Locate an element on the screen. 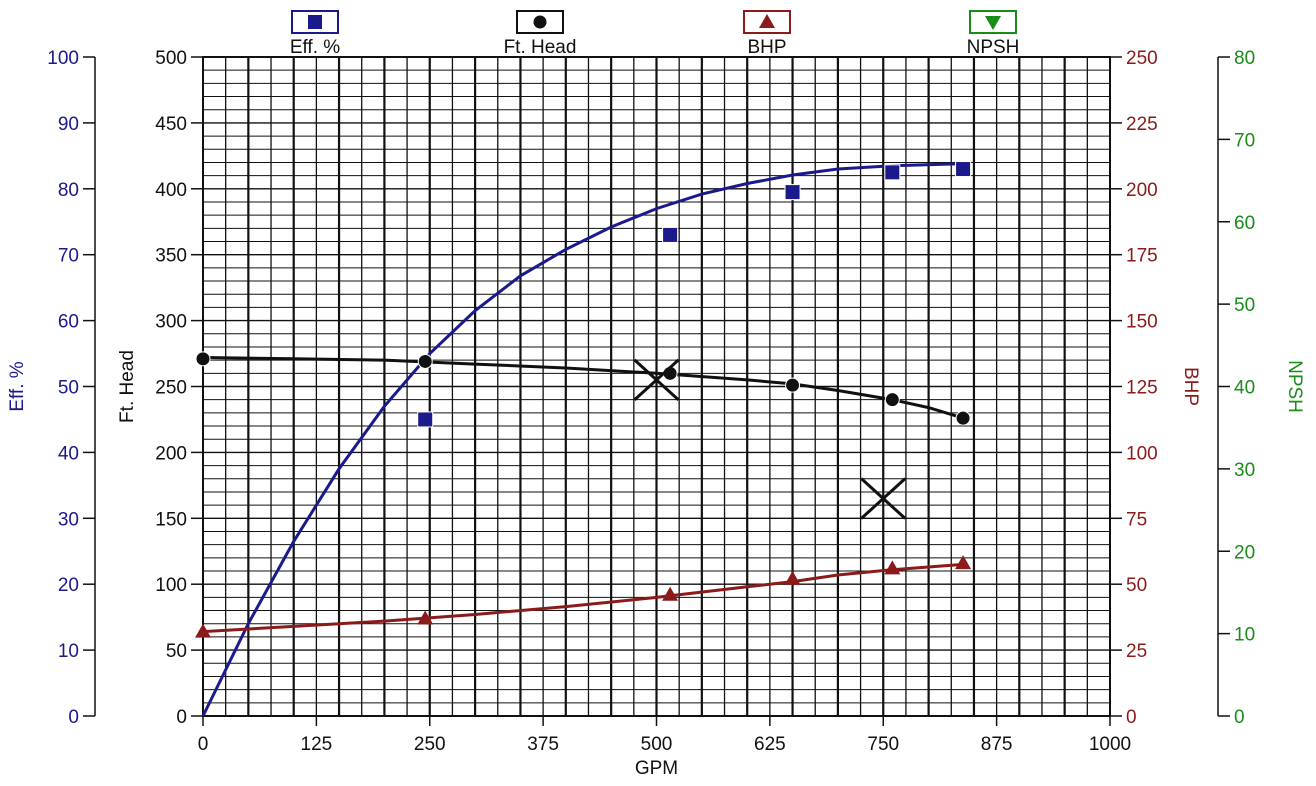 This screenshot has width=1316, height=786. tick-label-eff: 80 is located at coordinates (68, 190).